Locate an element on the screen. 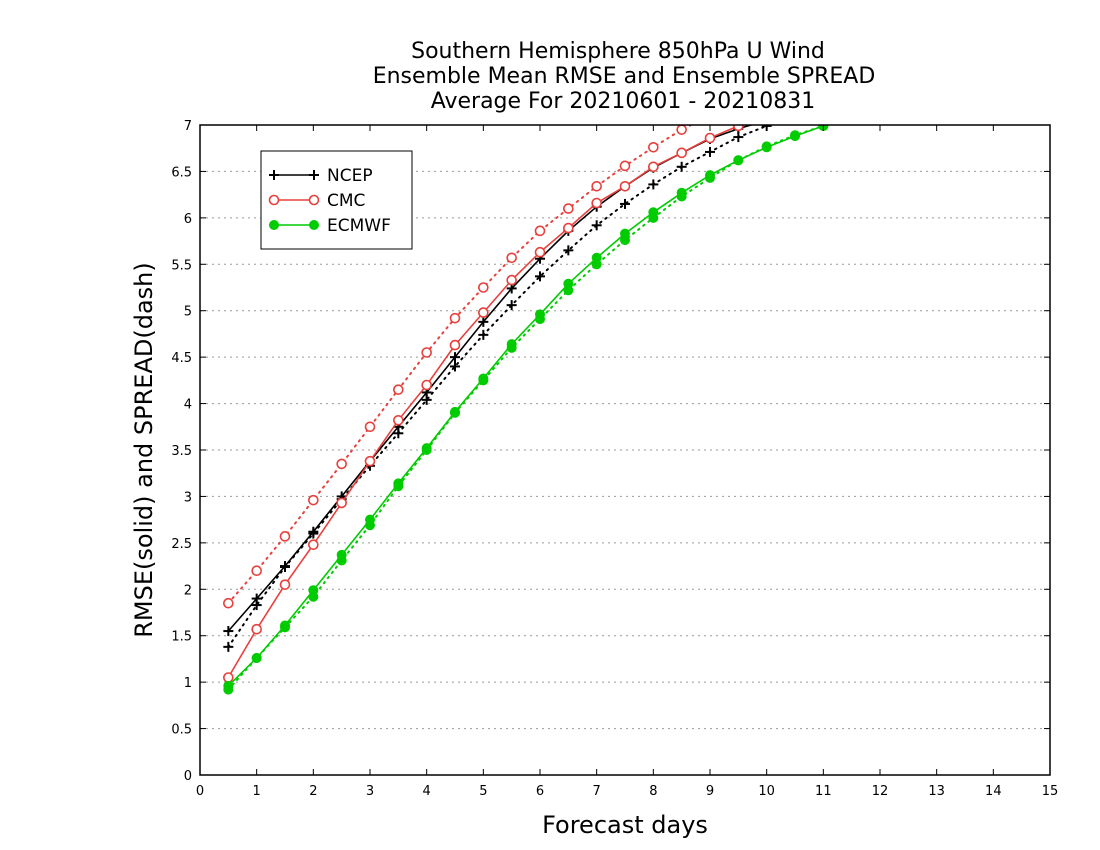 The width and height of the screenshot is (1100, 850). x-tick-label: 8 is located at coordinates (653, 791).